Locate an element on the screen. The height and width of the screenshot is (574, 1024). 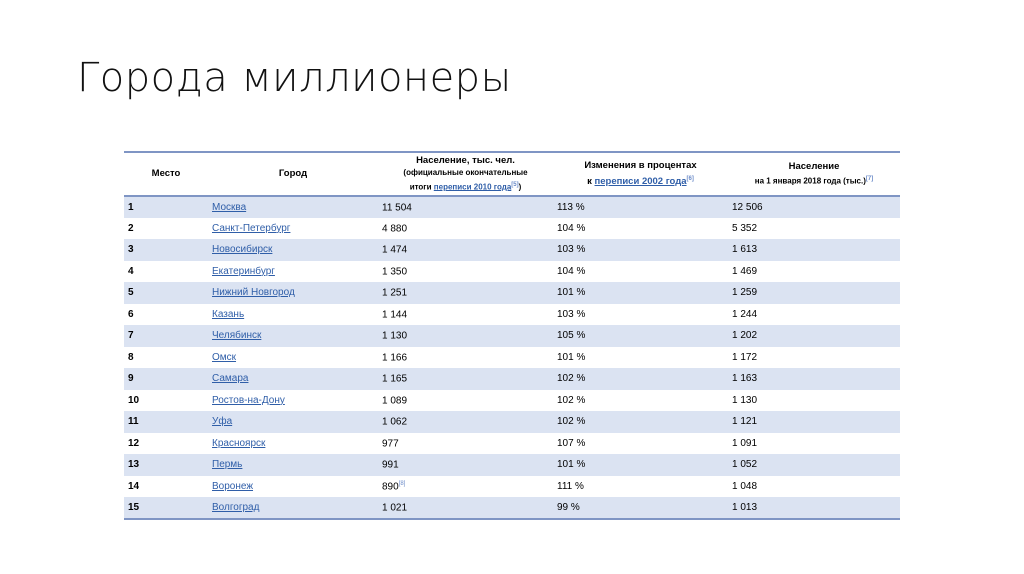
cell-population-2018: 1 013 is located at coordinates (745, 507).